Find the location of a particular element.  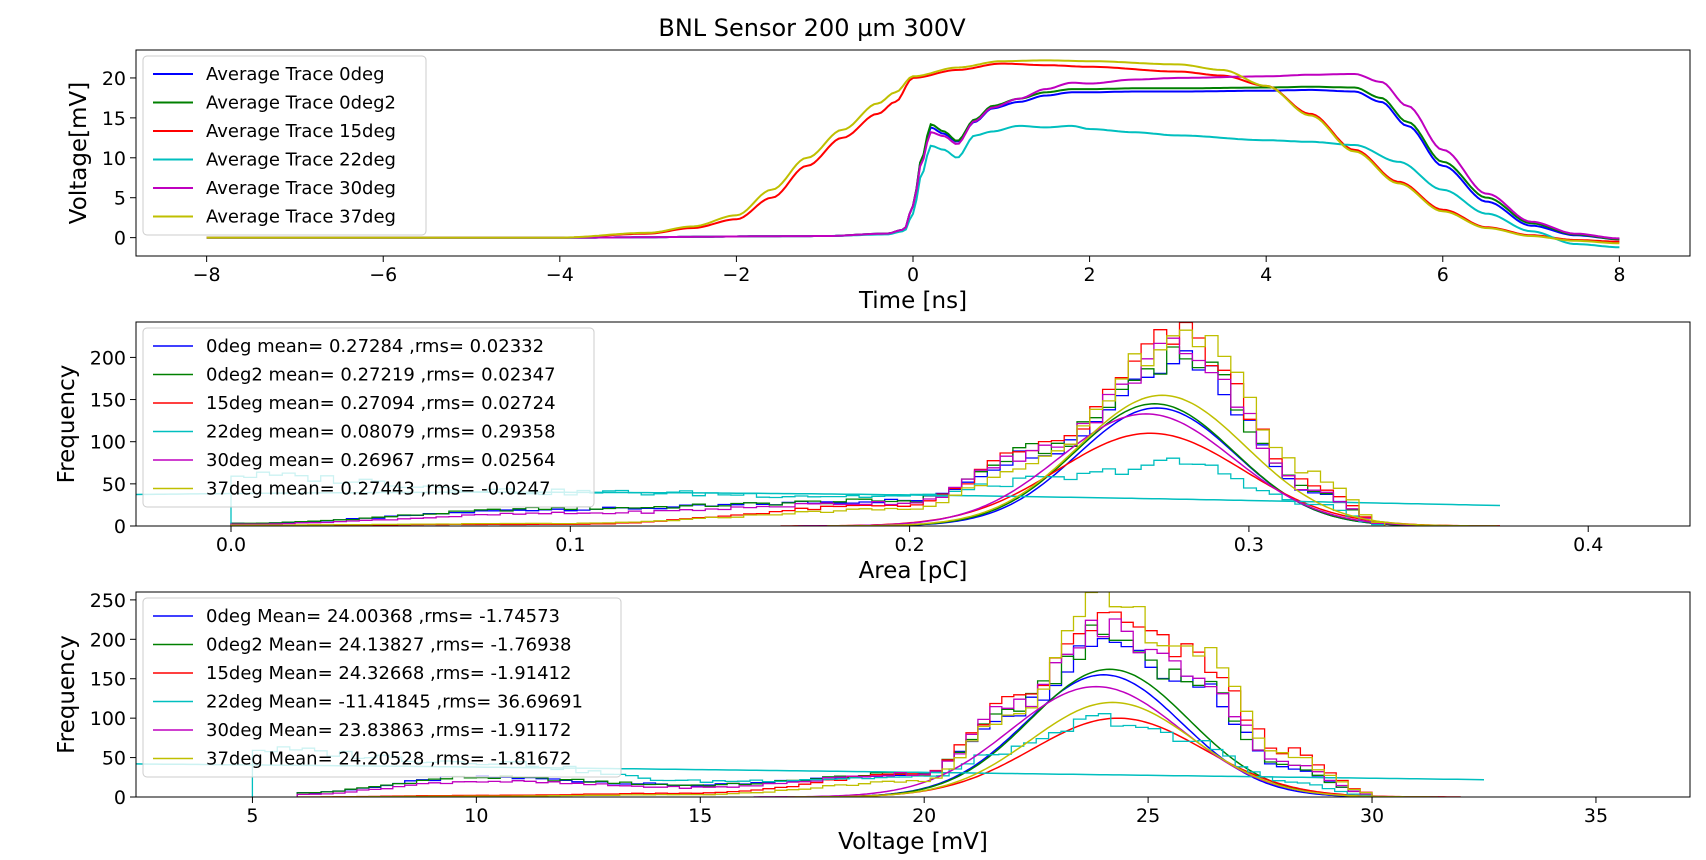

x-tick-label: 0 is located at coordinates (913, 275).